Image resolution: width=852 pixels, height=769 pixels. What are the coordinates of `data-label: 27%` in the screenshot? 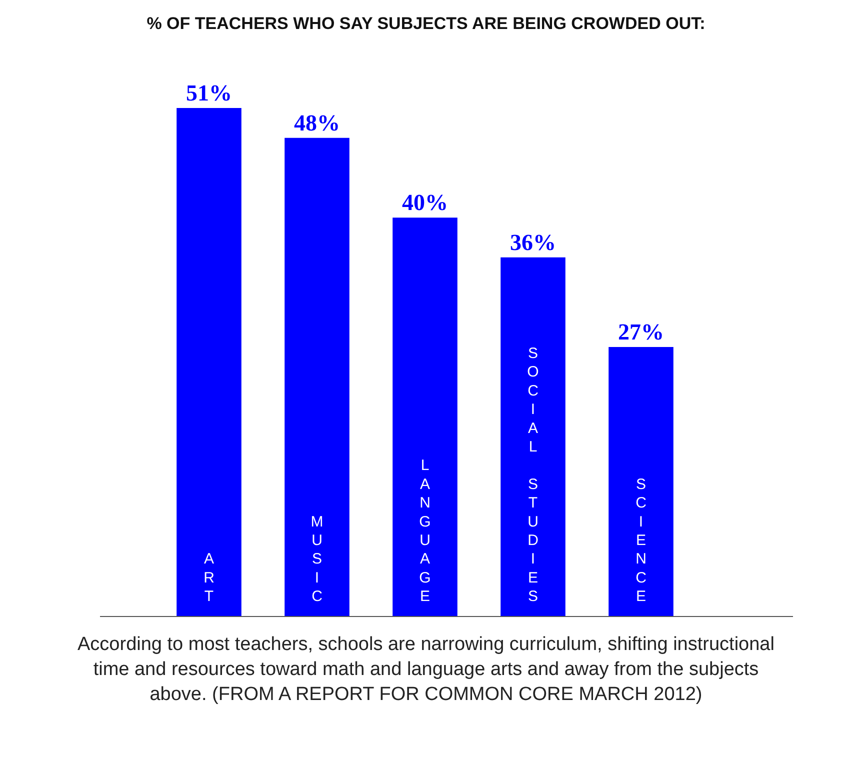 It's located at (641, 331).